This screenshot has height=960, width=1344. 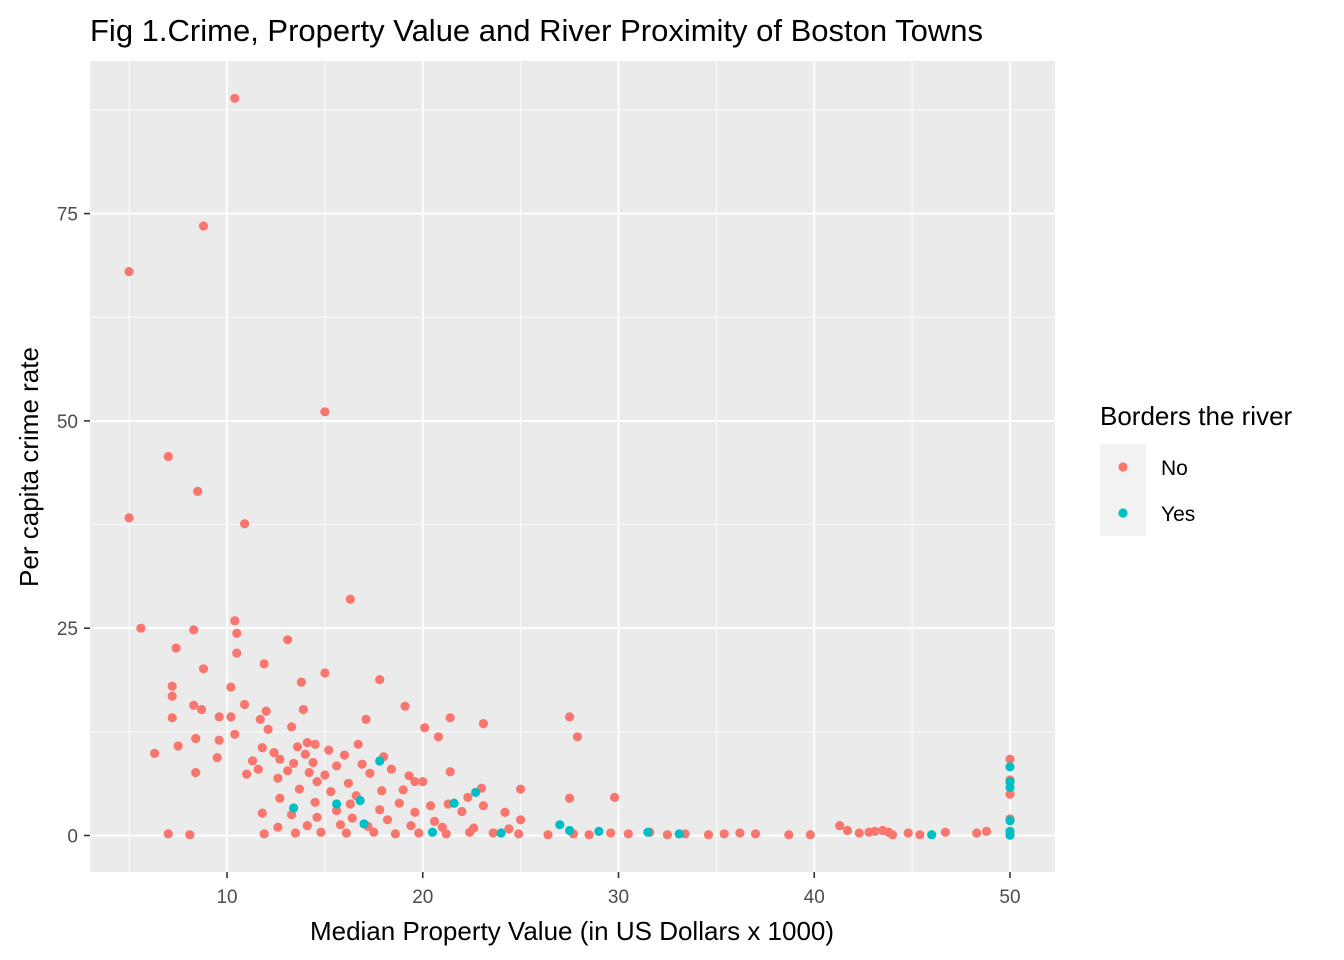 I want to click on x-tick-label: 10, so click(x=226, y=897).